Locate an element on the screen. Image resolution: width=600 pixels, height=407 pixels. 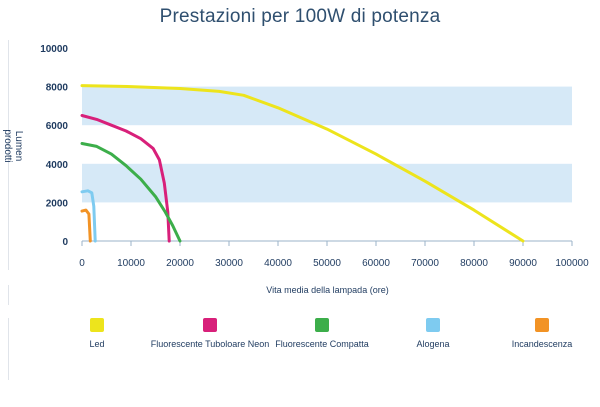
x-tick-label: 90000 is located at coordinates (523, 263).